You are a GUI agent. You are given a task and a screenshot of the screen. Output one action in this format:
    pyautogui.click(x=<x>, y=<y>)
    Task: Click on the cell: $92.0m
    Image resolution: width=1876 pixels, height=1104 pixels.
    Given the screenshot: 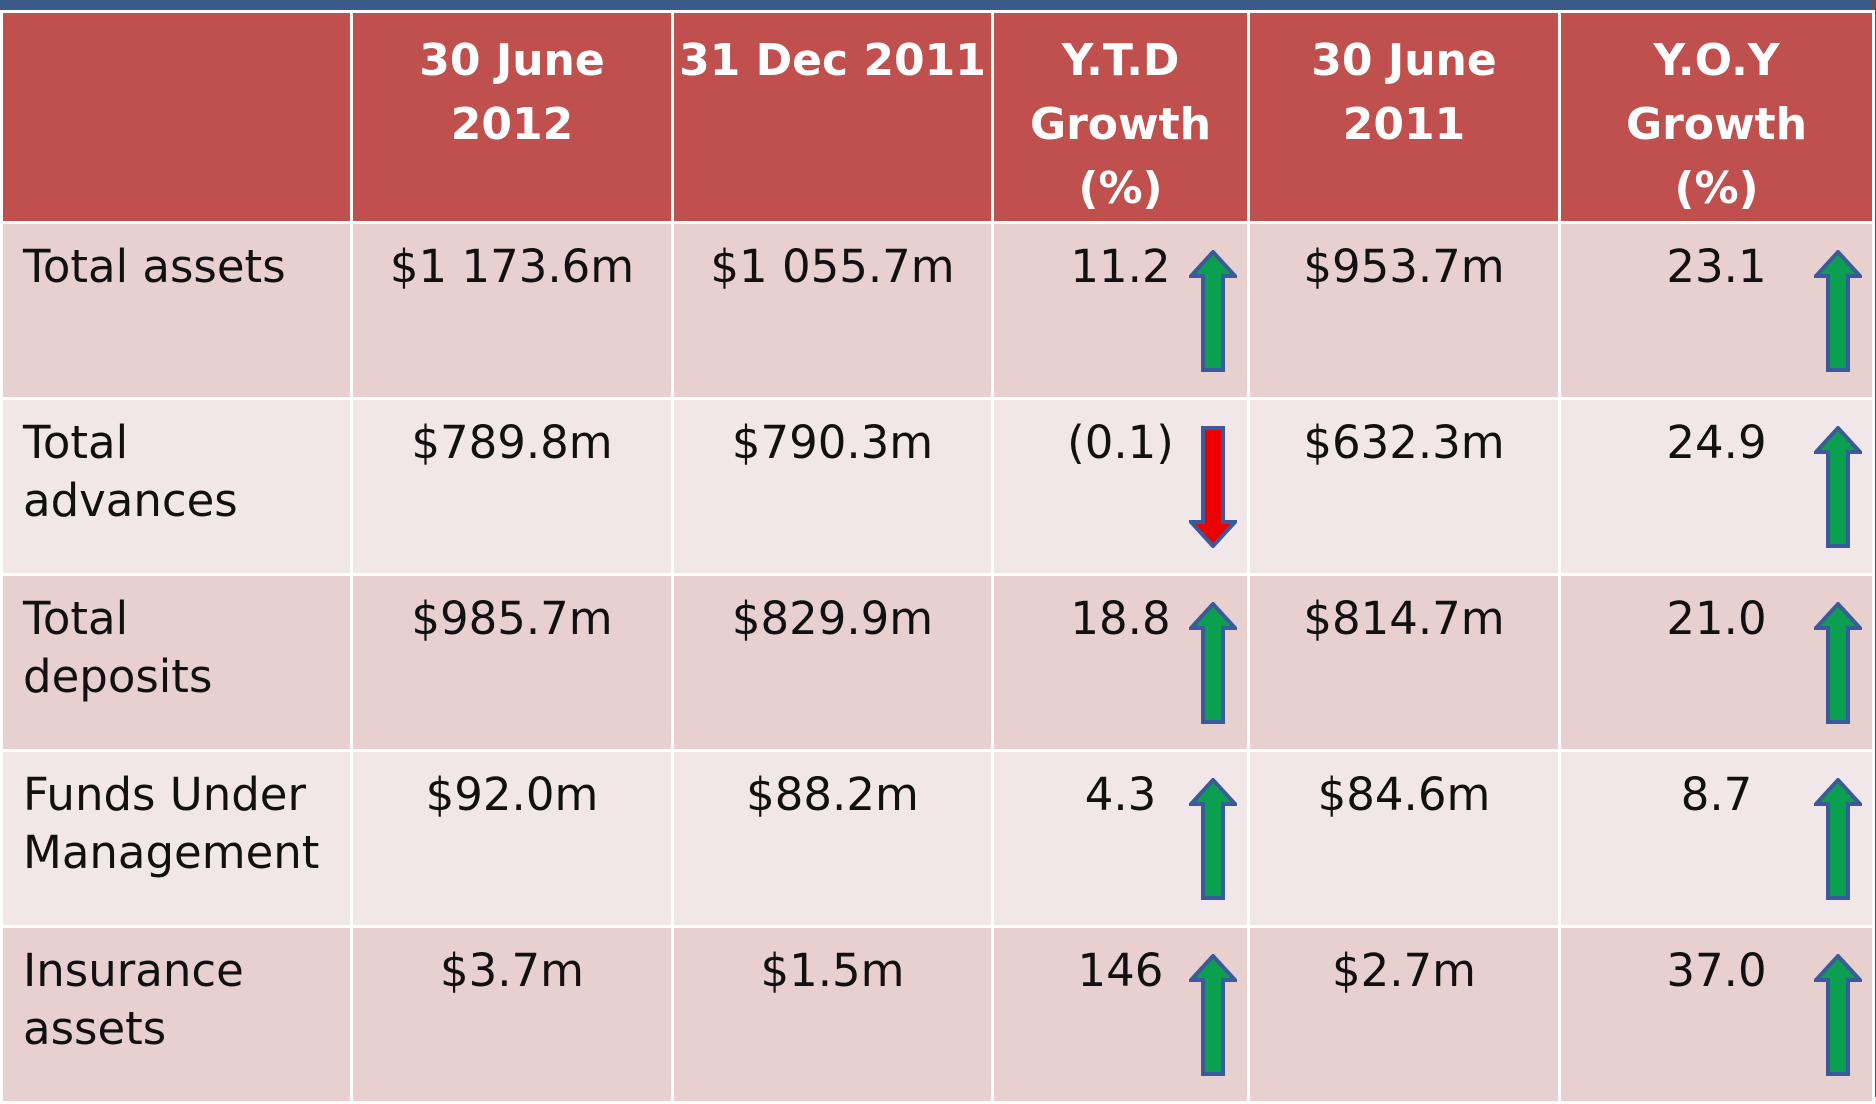 What is the action you would take?
    pyautogui.click(x=512, y=838)
    